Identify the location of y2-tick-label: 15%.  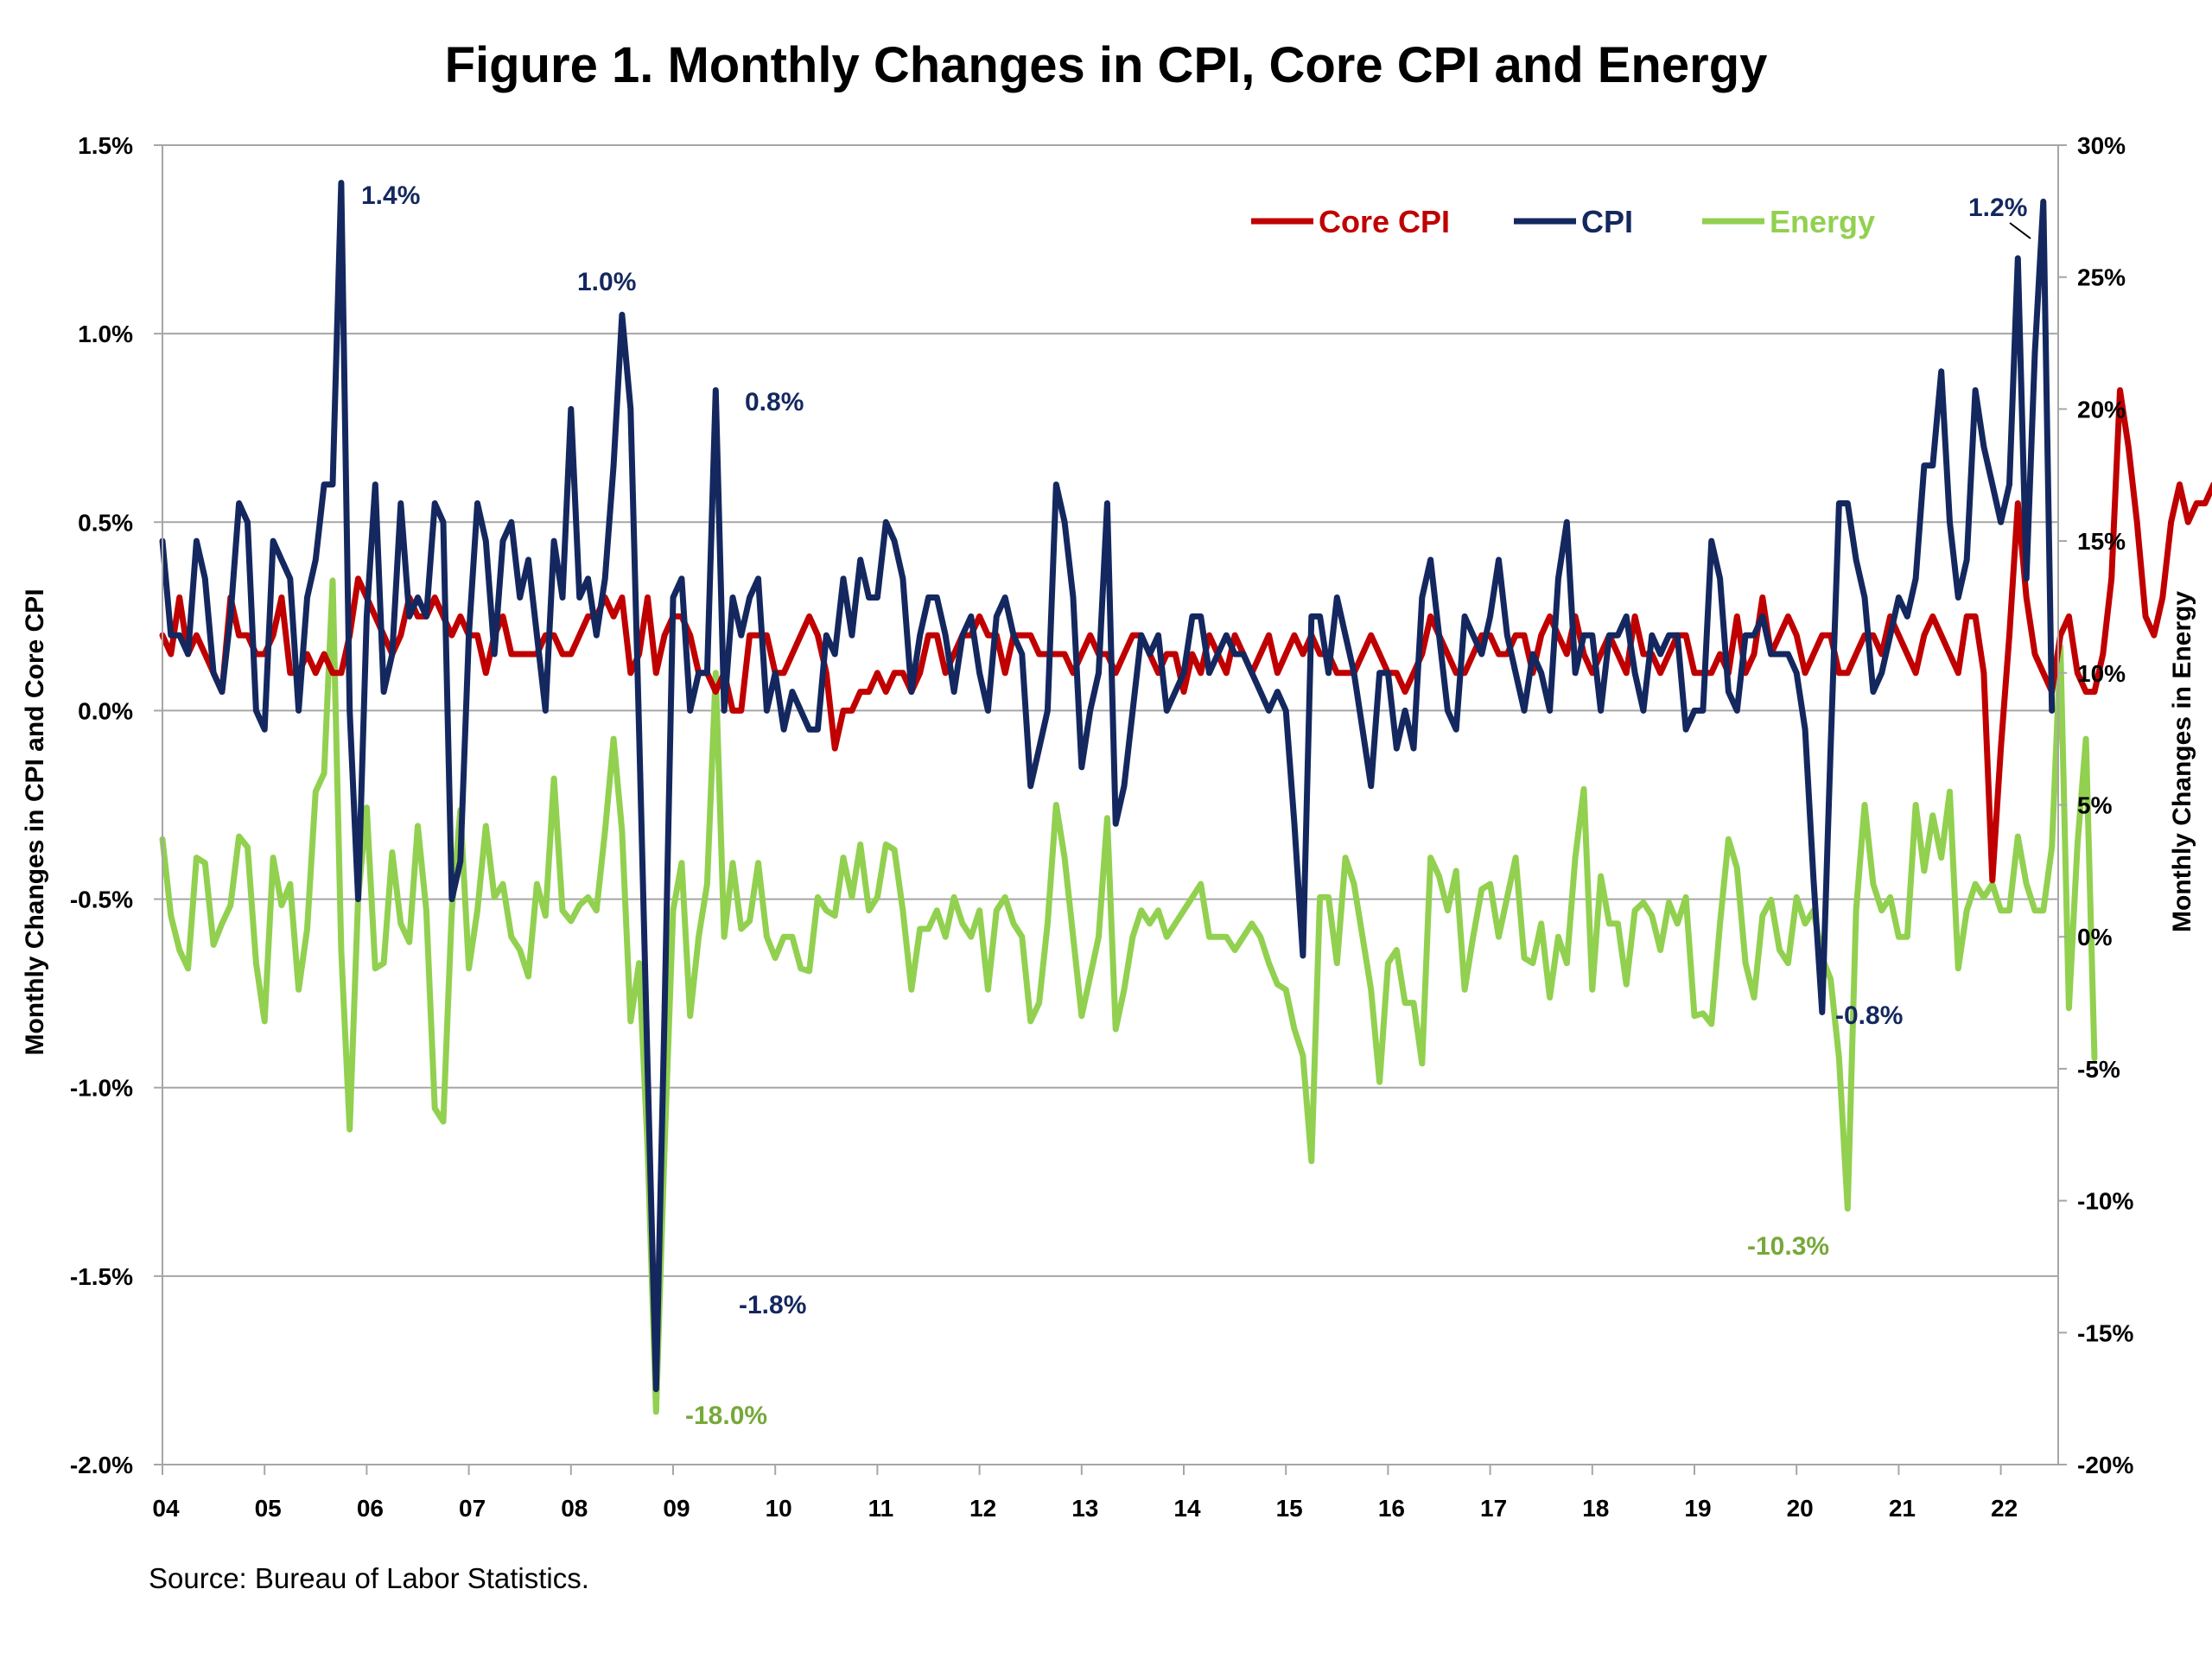
(2101, 541).